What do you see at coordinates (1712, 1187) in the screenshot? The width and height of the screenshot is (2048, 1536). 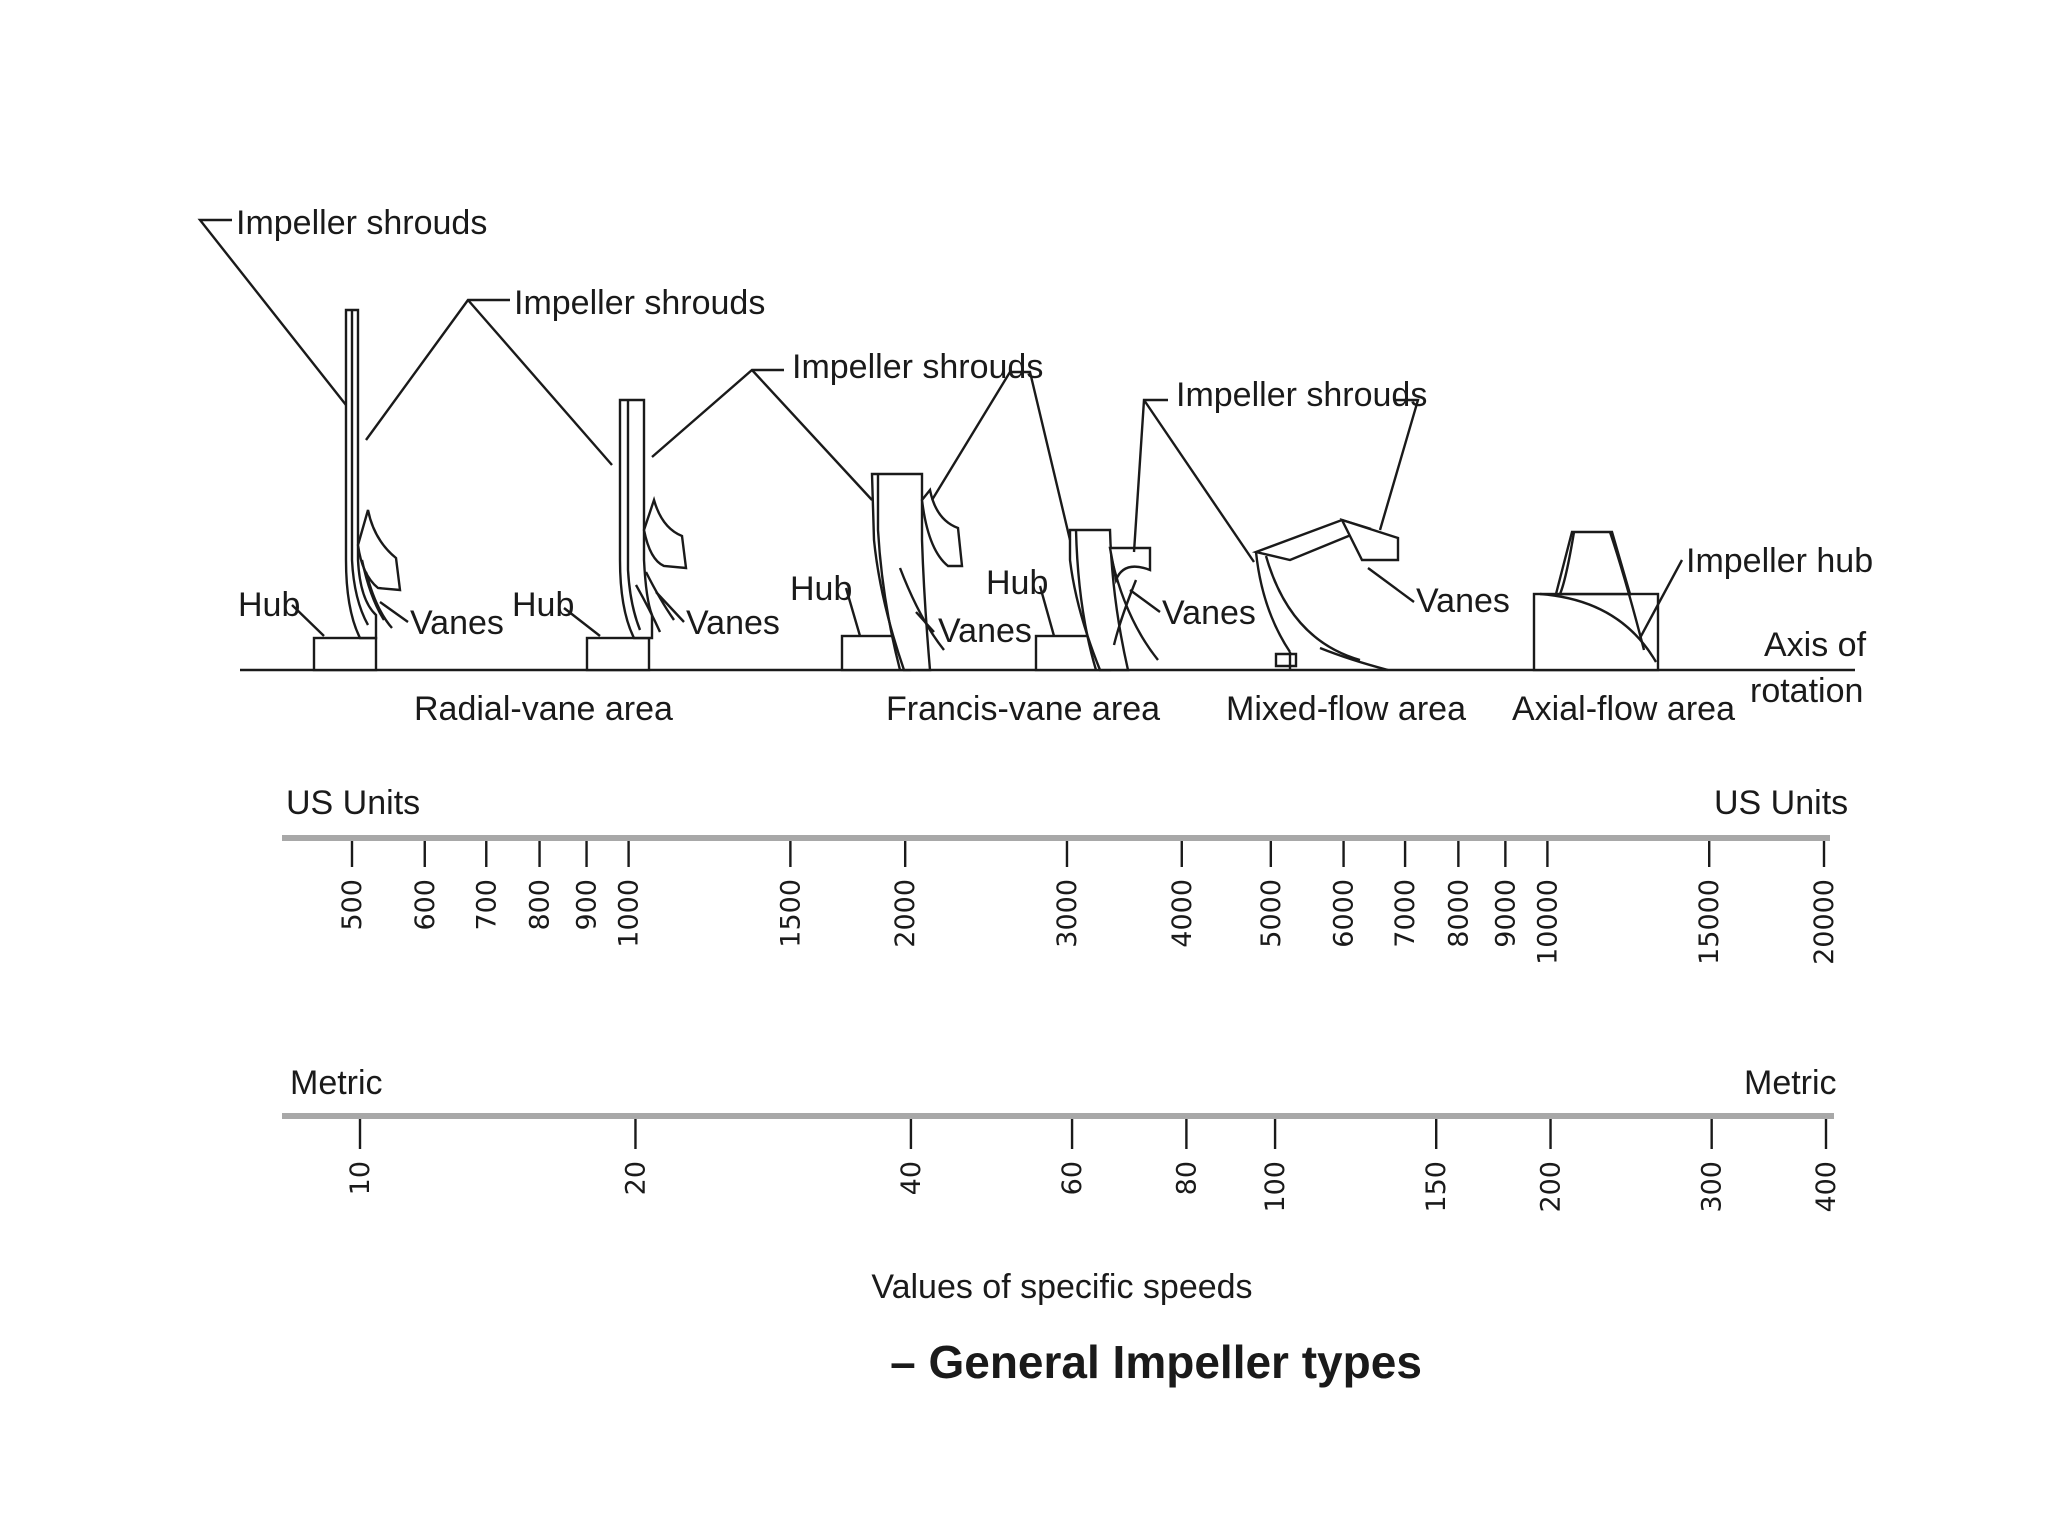 I see `scale-tick-label: 300` at bounding box center [1712, 1187].